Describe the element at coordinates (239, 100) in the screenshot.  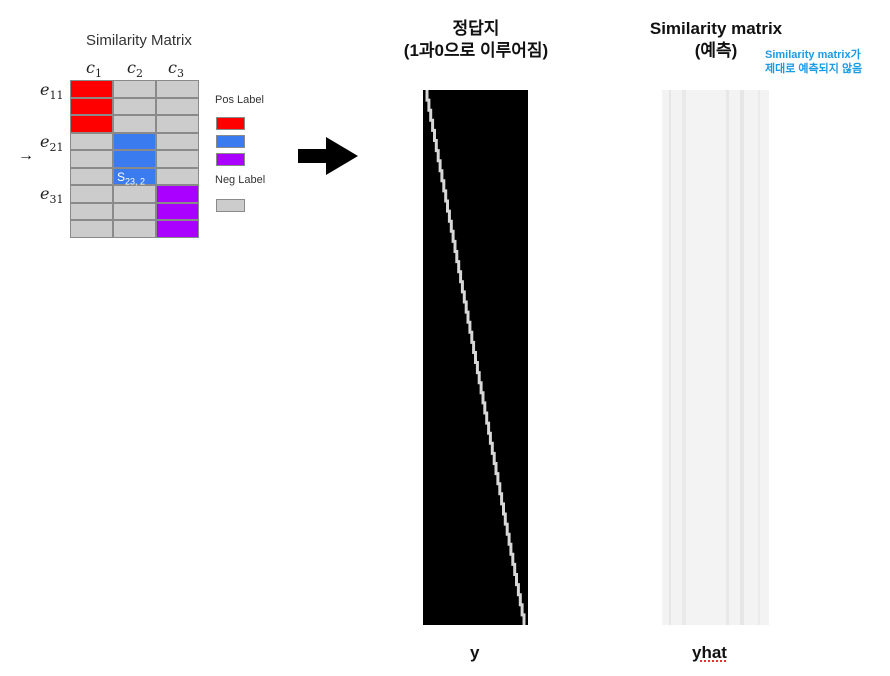
I see `legend-pos-label: Pos Label` at that location.